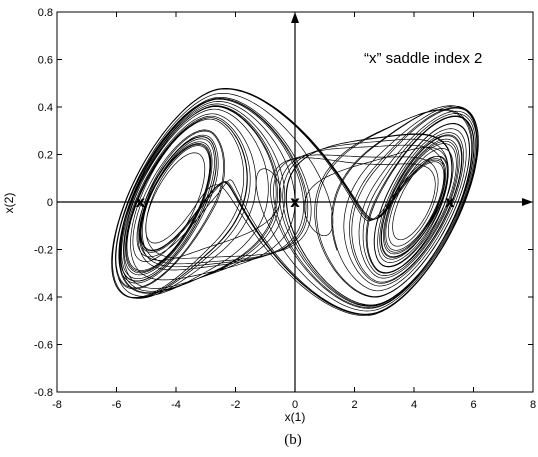 The height and width of the screenshot is (457, 538). I want to click on x-axis-label: x(1), so click(295, 417).